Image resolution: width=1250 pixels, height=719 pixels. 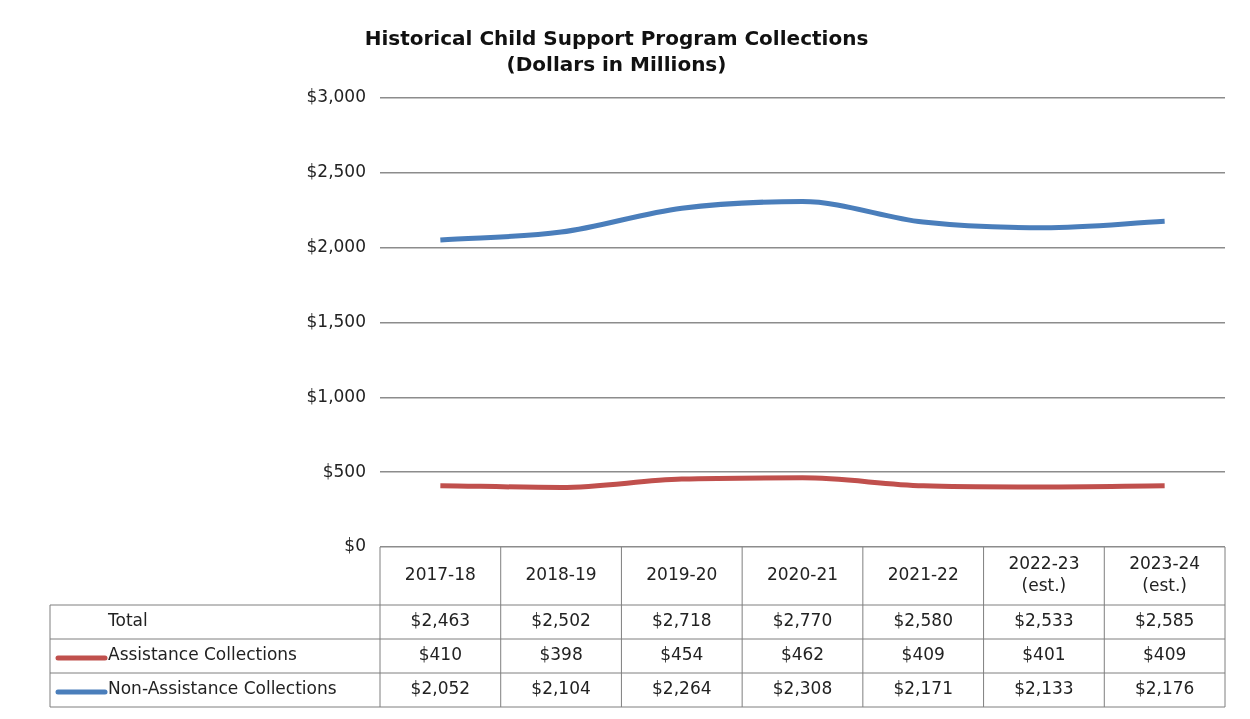 What do you see at coordinates (1164, 620) in the screenshot?
I see `text: $2,585` at bounding box center [1164, 620].